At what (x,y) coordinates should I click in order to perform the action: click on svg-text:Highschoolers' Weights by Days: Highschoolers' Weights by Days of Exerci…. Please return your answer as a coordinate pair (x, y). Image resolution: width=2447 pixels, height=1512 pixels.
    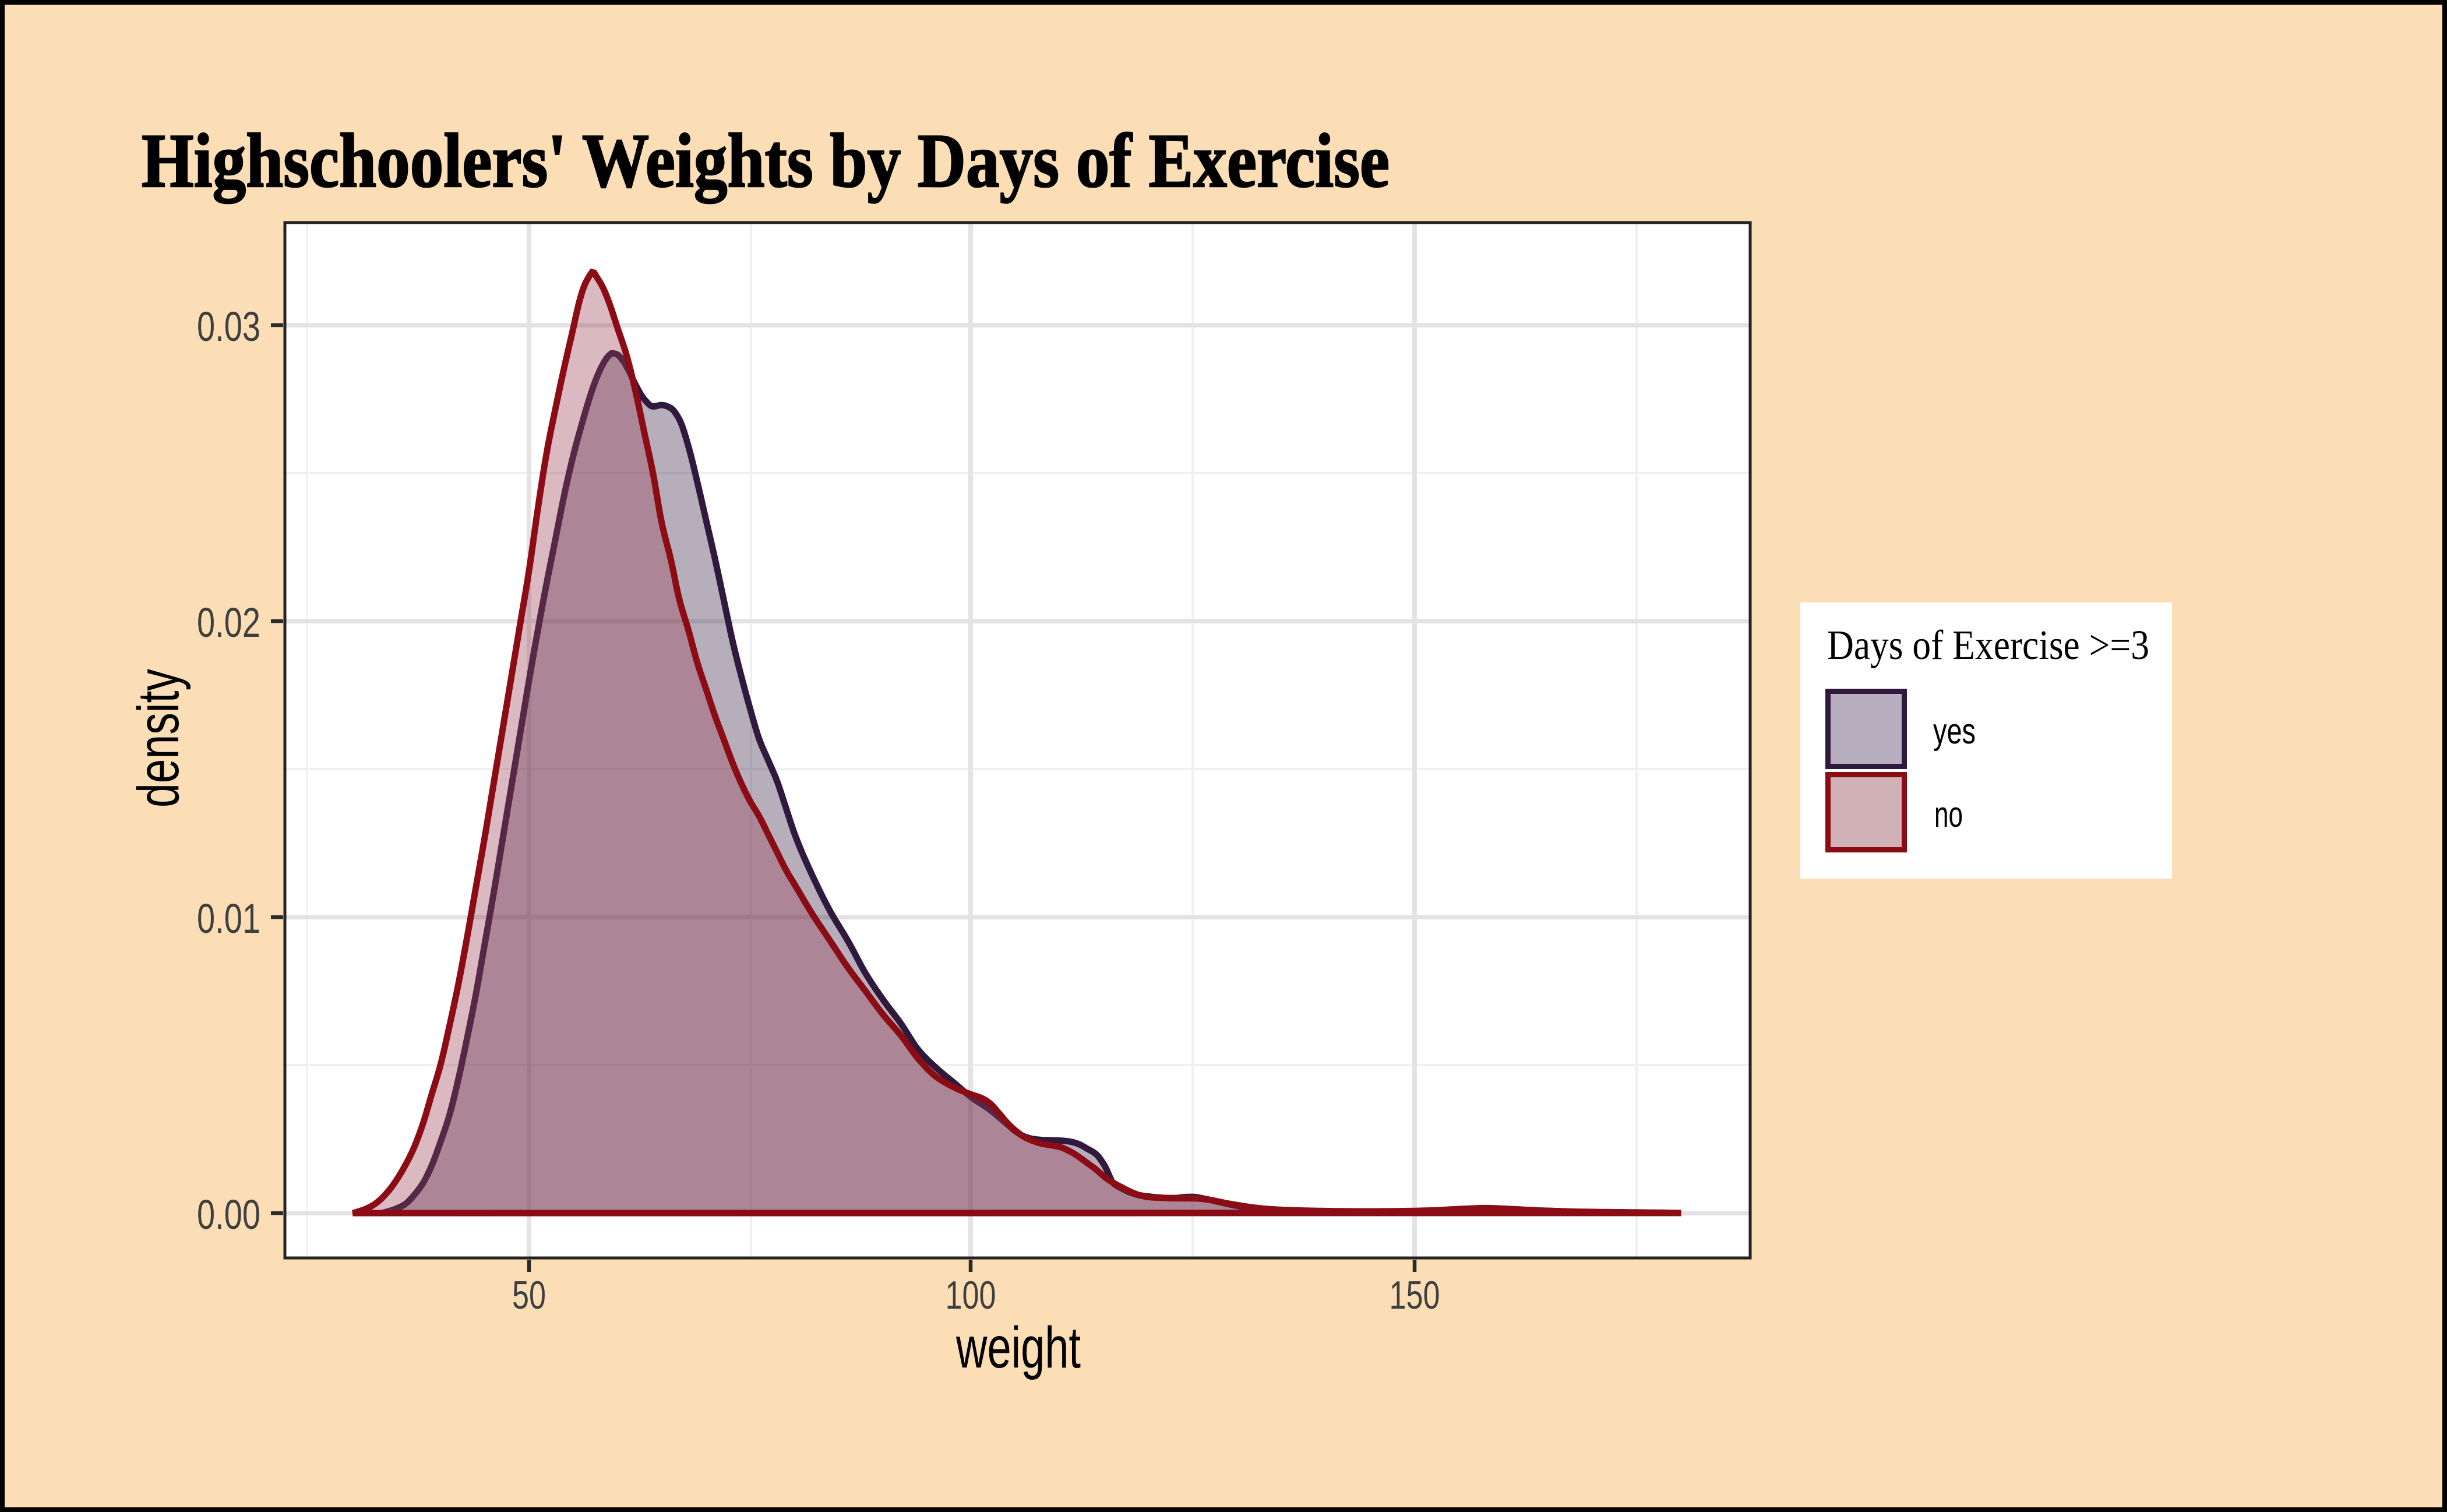
    Looking at the image, I should click on (766, 160).